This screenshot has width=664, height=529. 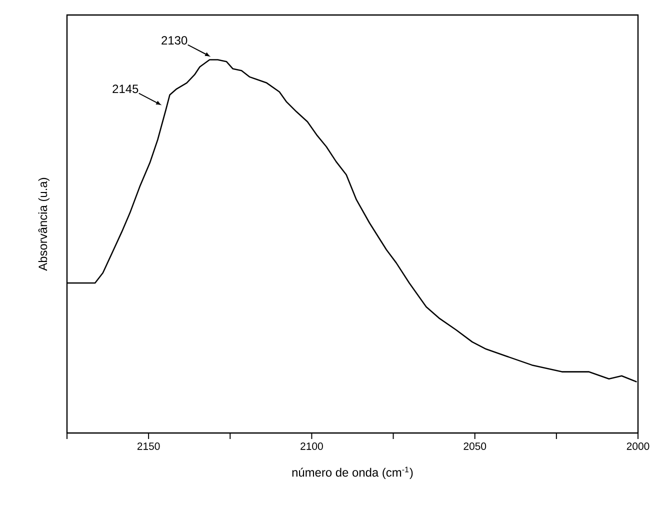 I want to click on annotation: 2145, so click(x=125, y=89).